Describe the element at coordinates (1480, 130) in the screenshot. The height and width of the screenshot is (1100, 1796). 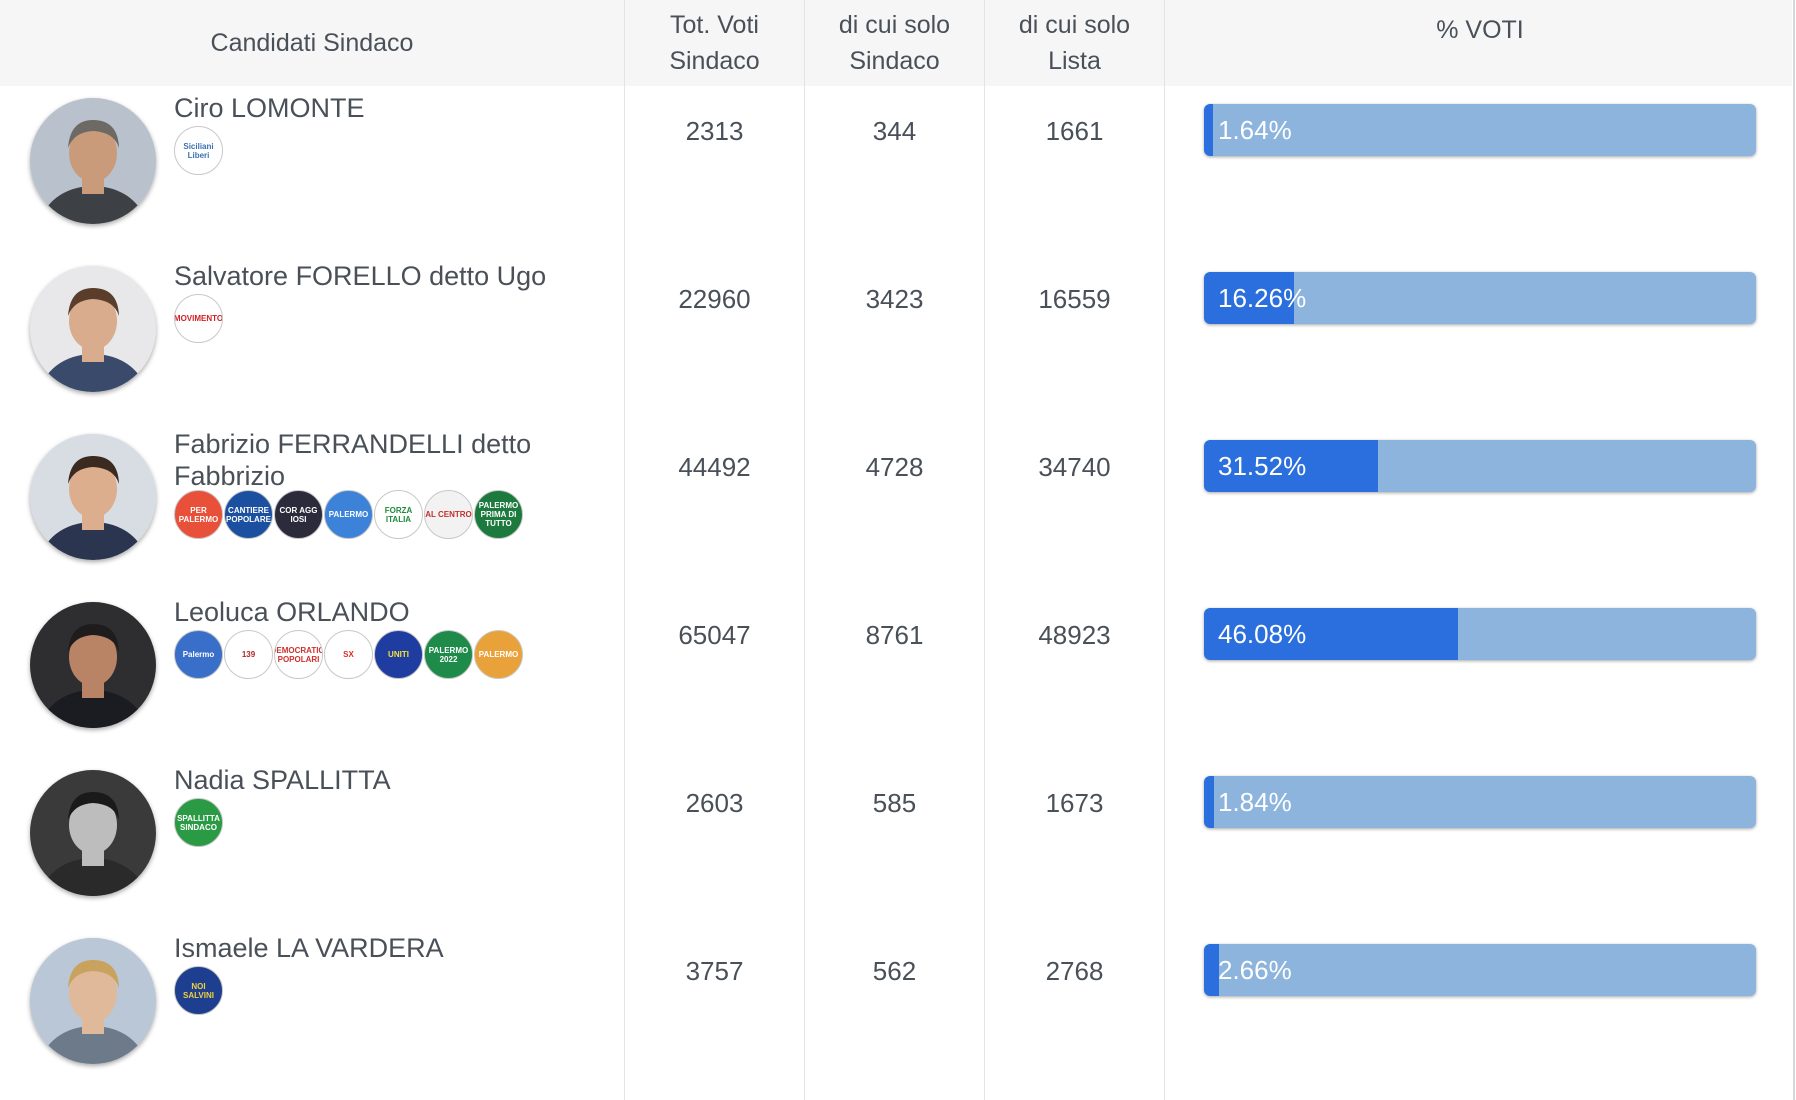
I see `vote-share-bar: 1.64%` at that location.